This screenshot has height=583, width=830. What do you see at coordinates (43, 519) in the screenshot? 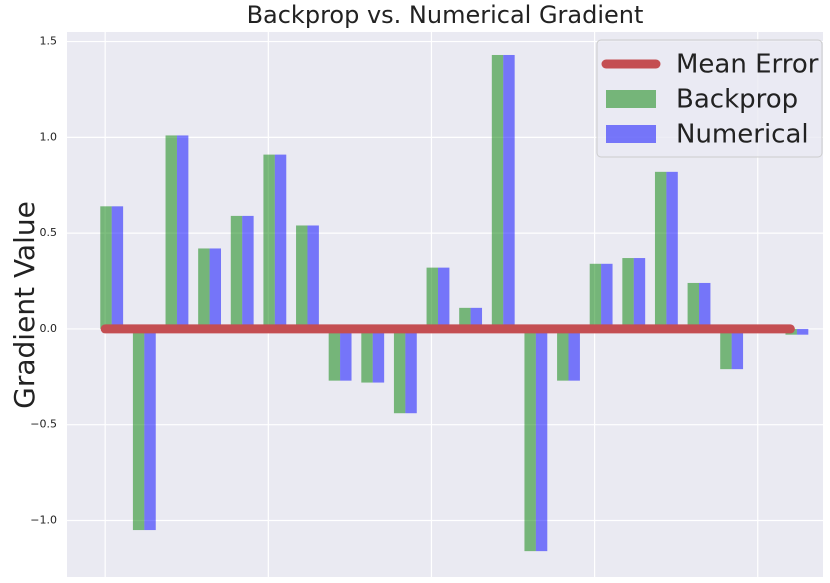
I see `y-tick-label: −1.0` at bounding box center [43, 519].